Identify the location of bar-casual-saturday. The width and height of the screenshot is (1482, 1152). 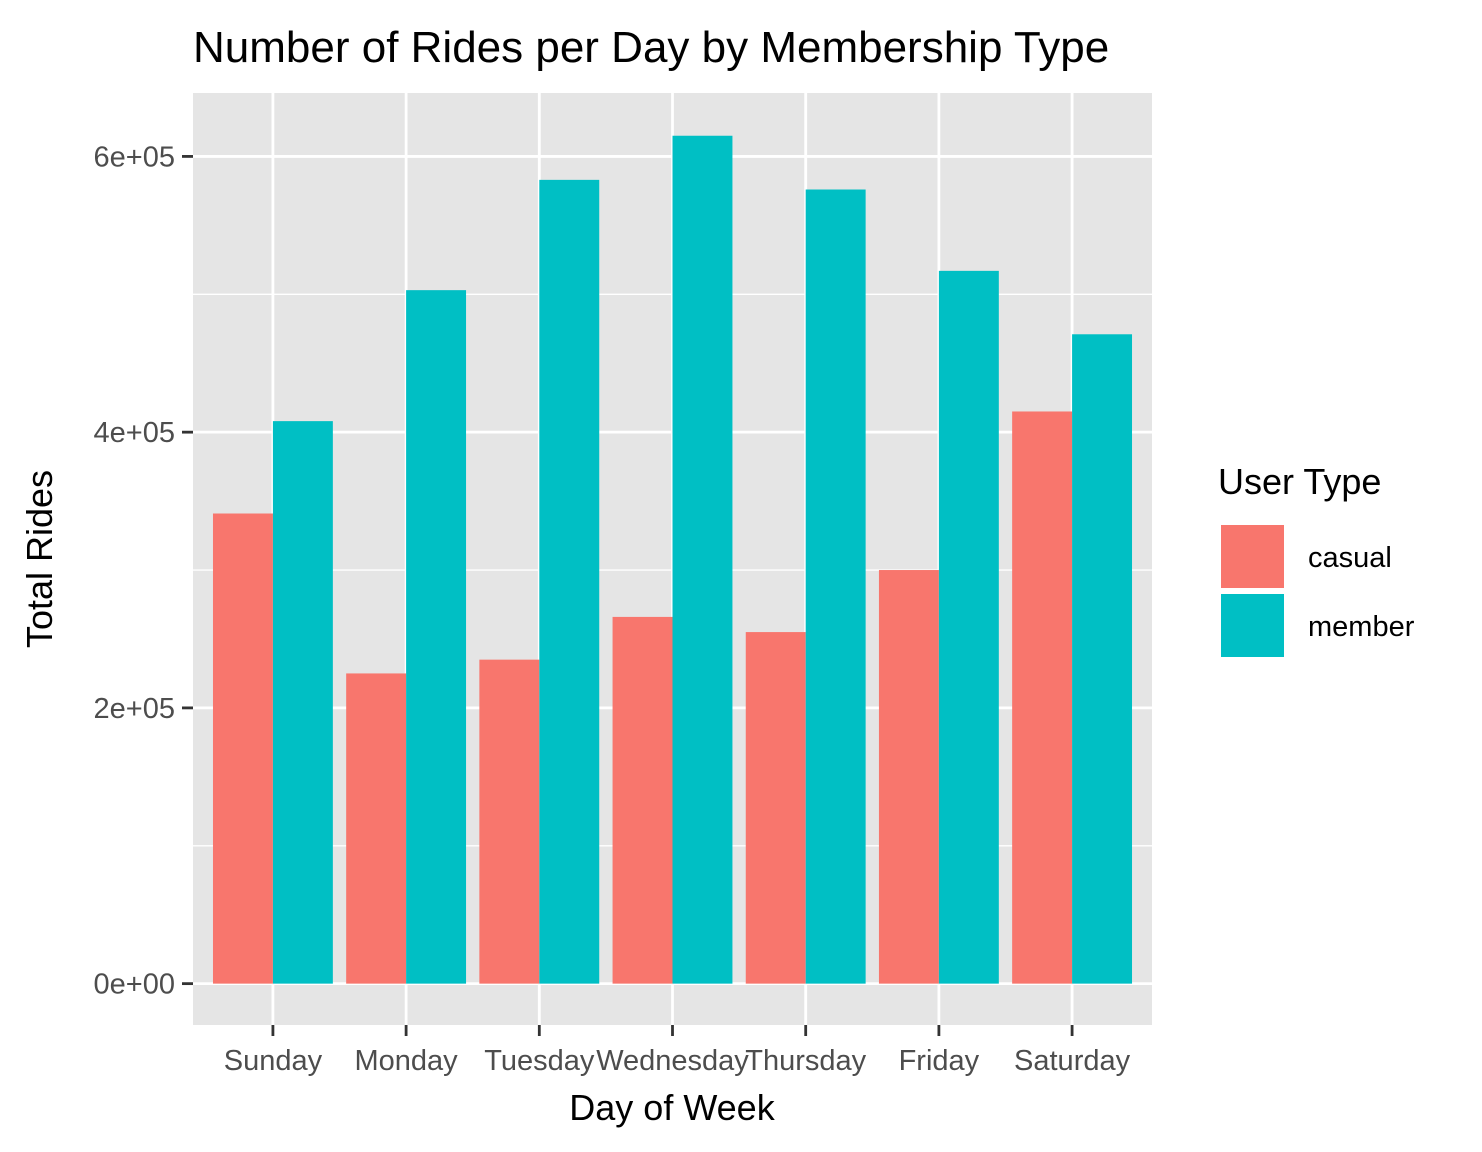
(1042, 697).